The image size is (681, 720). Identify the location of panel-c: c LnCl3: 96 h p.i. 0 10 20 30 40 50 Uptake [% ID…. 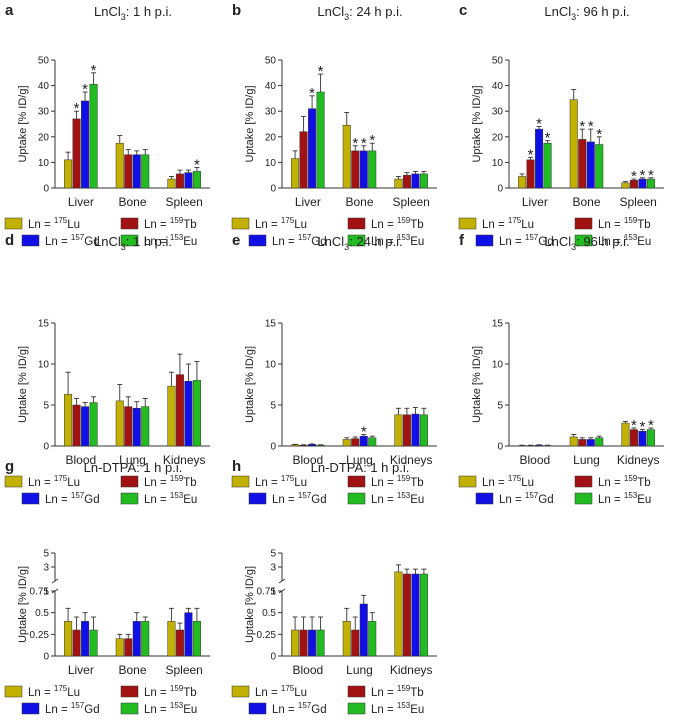
(561, 125).